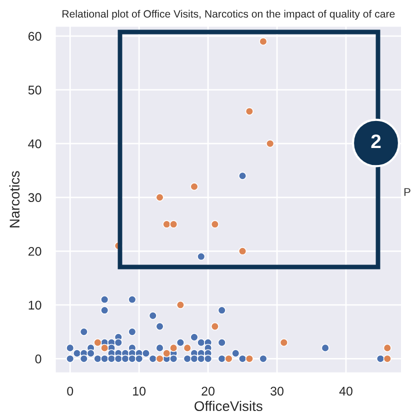 The width and height of the screenshot is (413, 417). I want to click on y-tick-label: 40, so click(35, 143).